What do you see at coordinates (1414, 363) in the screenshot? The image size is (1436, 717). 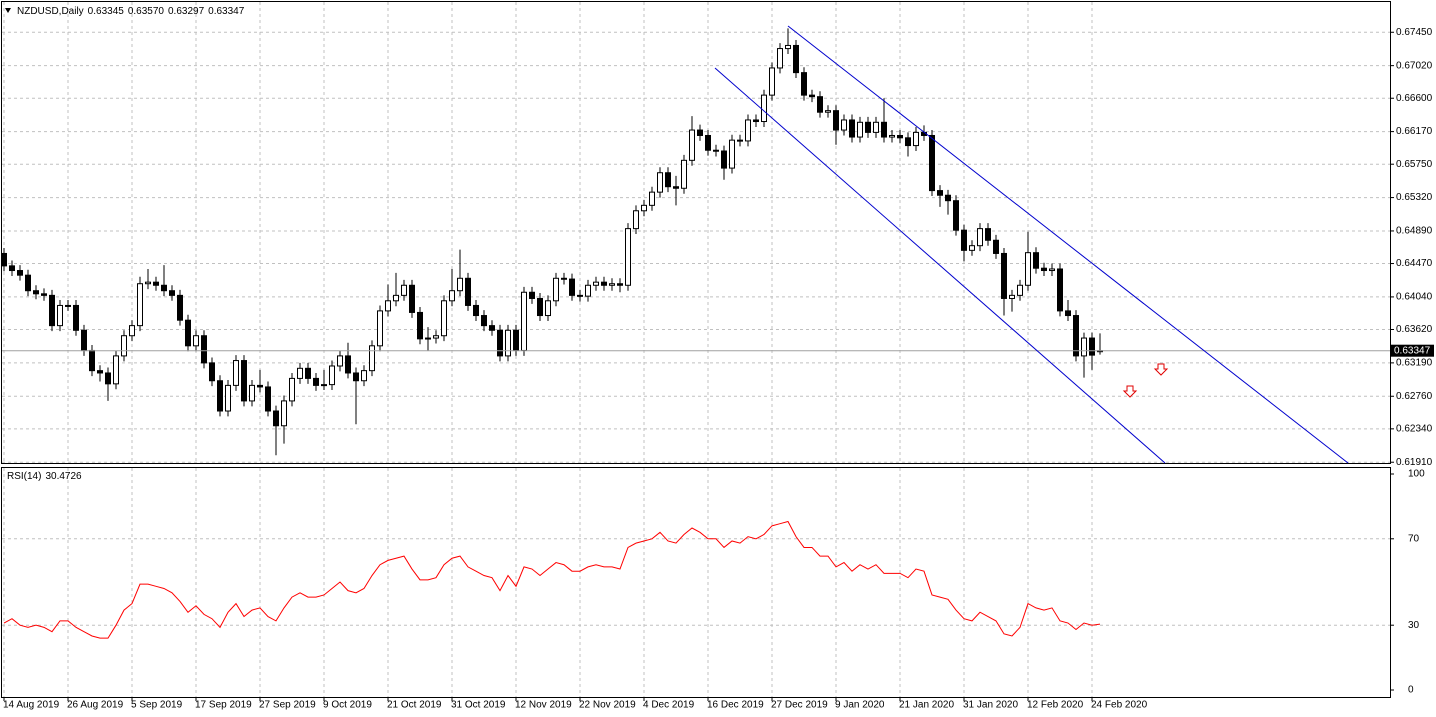 I see `y-tick-label: 0.63190` at bounding box center [1414, 363].